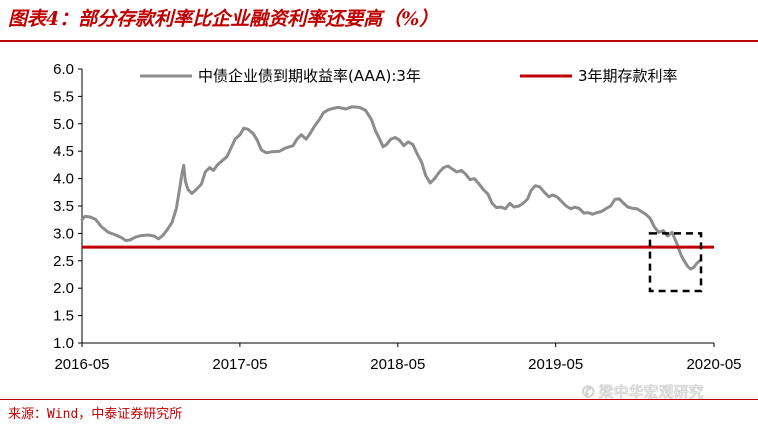 The image size is (758, 427). I want to click on chart-title: 图表4：部分存款利率比企业融资利率还要高（%）, so click(223, 19).